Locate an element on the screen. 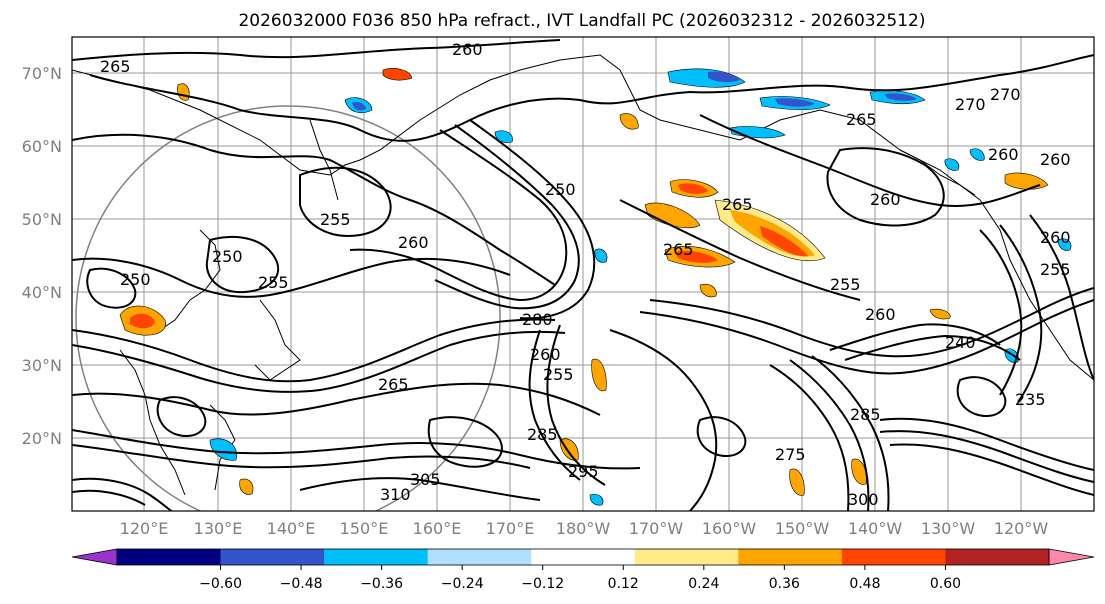 The image size is (1105, 604). colorbar-tick-label: 0.12 is located at coordinates (623, 584).